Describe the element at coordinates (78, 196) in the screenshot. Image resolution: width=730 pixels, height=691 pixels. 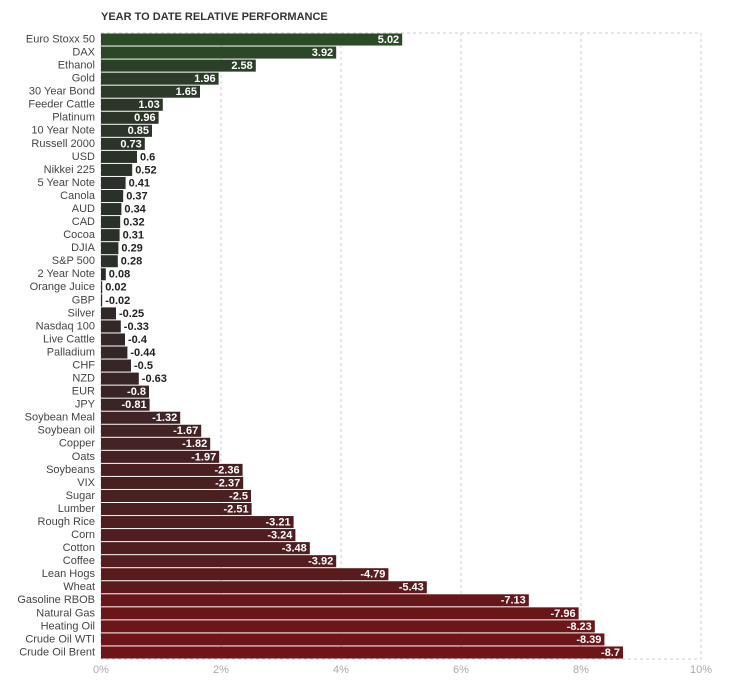
I see `y-tick-label: Canola` at that location.